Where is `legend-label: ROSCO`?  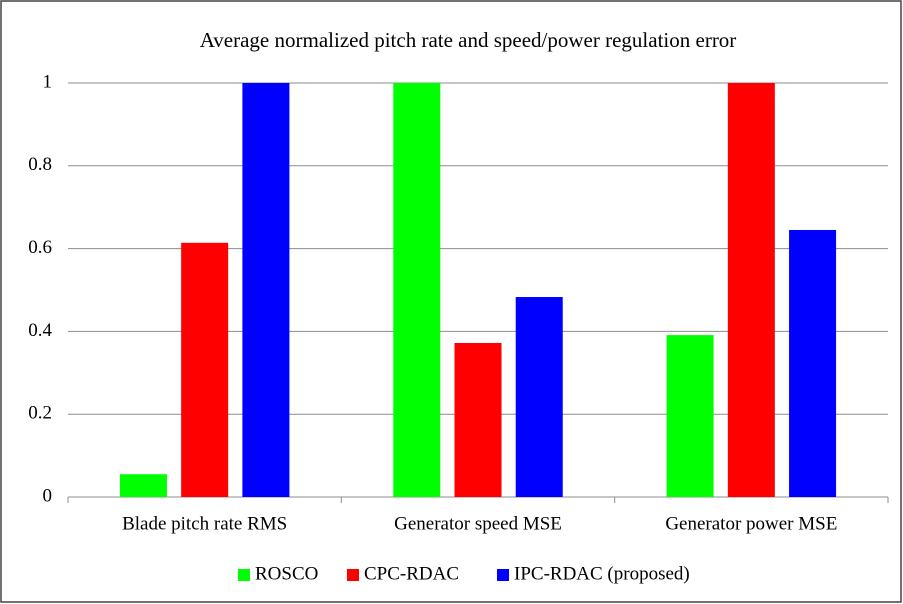 legend-label: ROSCO is located at coordinates (286, 573).